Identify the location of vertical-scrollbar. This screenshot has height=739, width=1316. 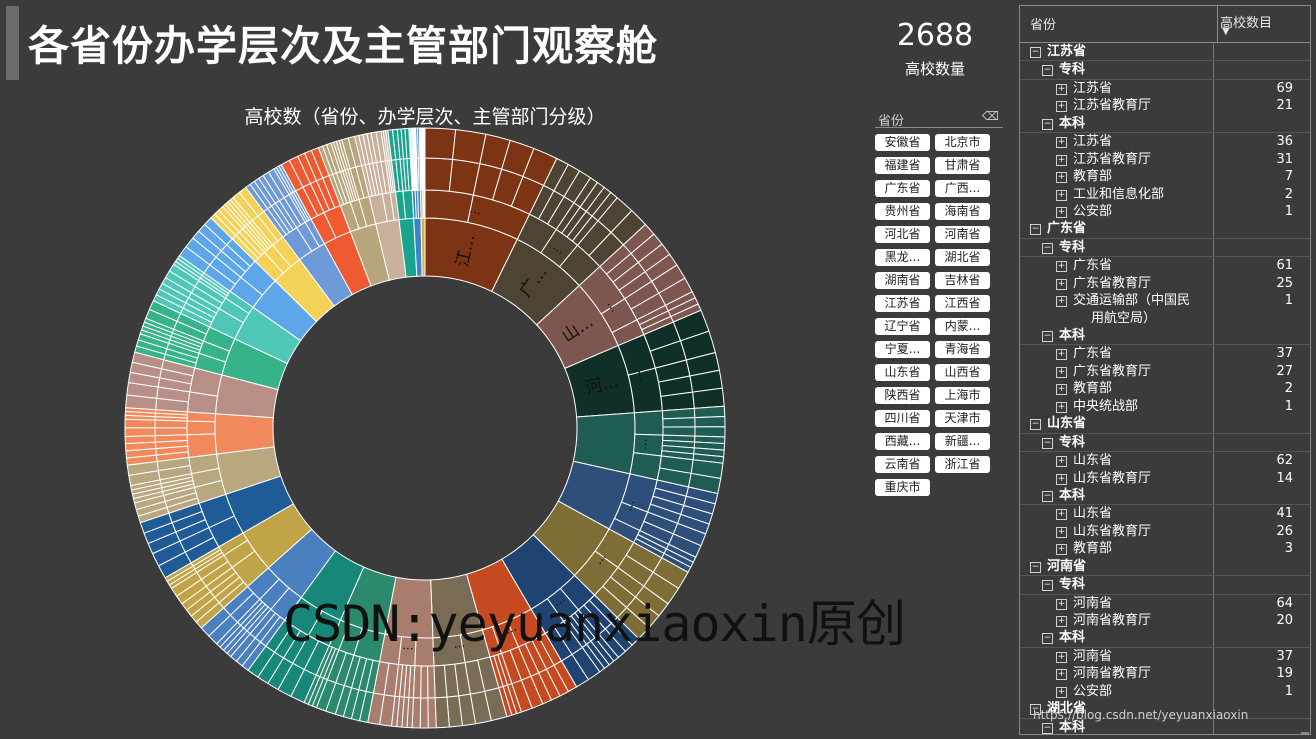
(1304, 388).